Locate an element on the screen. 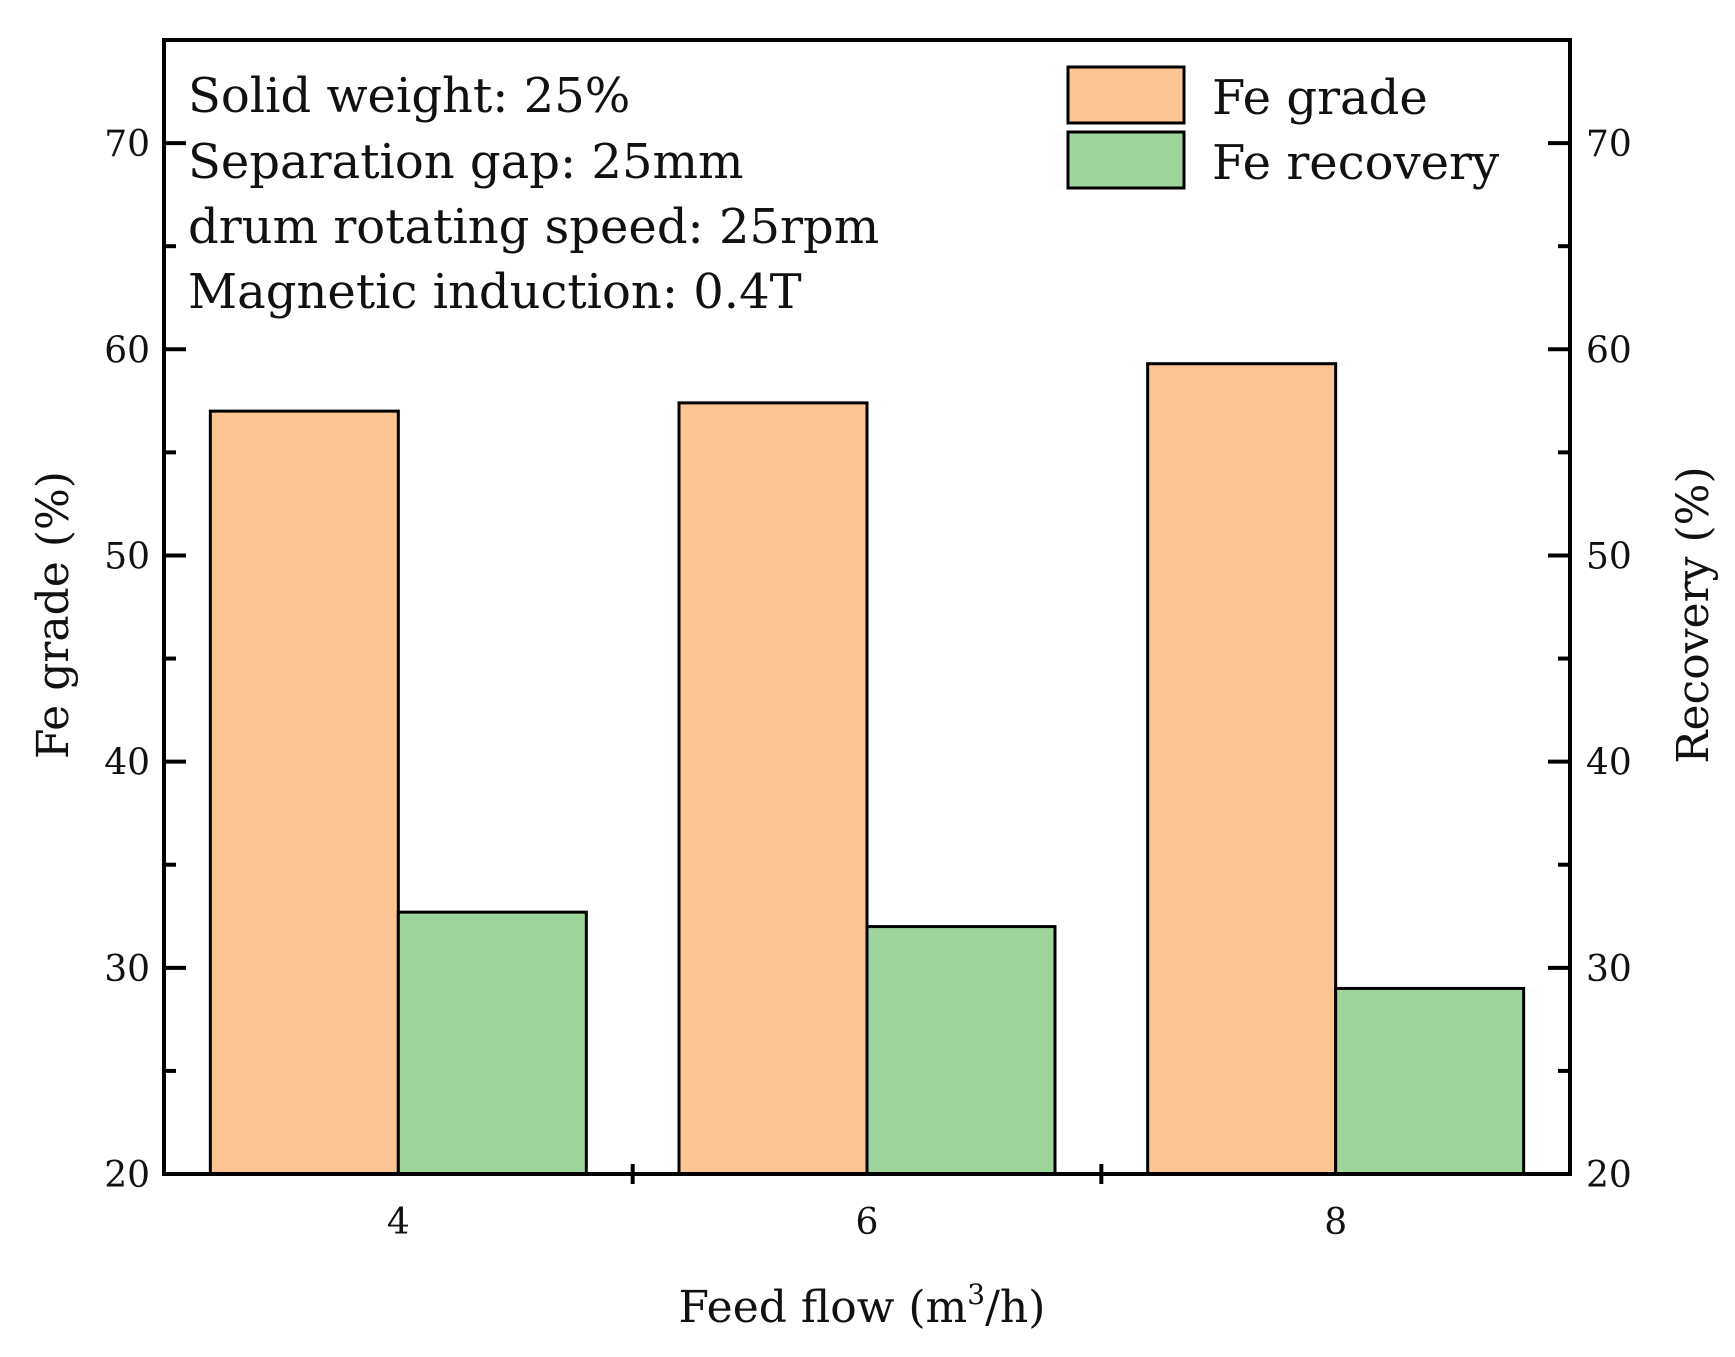  y-tick-label-left-60: 60 is located at coordinates (127, 350).